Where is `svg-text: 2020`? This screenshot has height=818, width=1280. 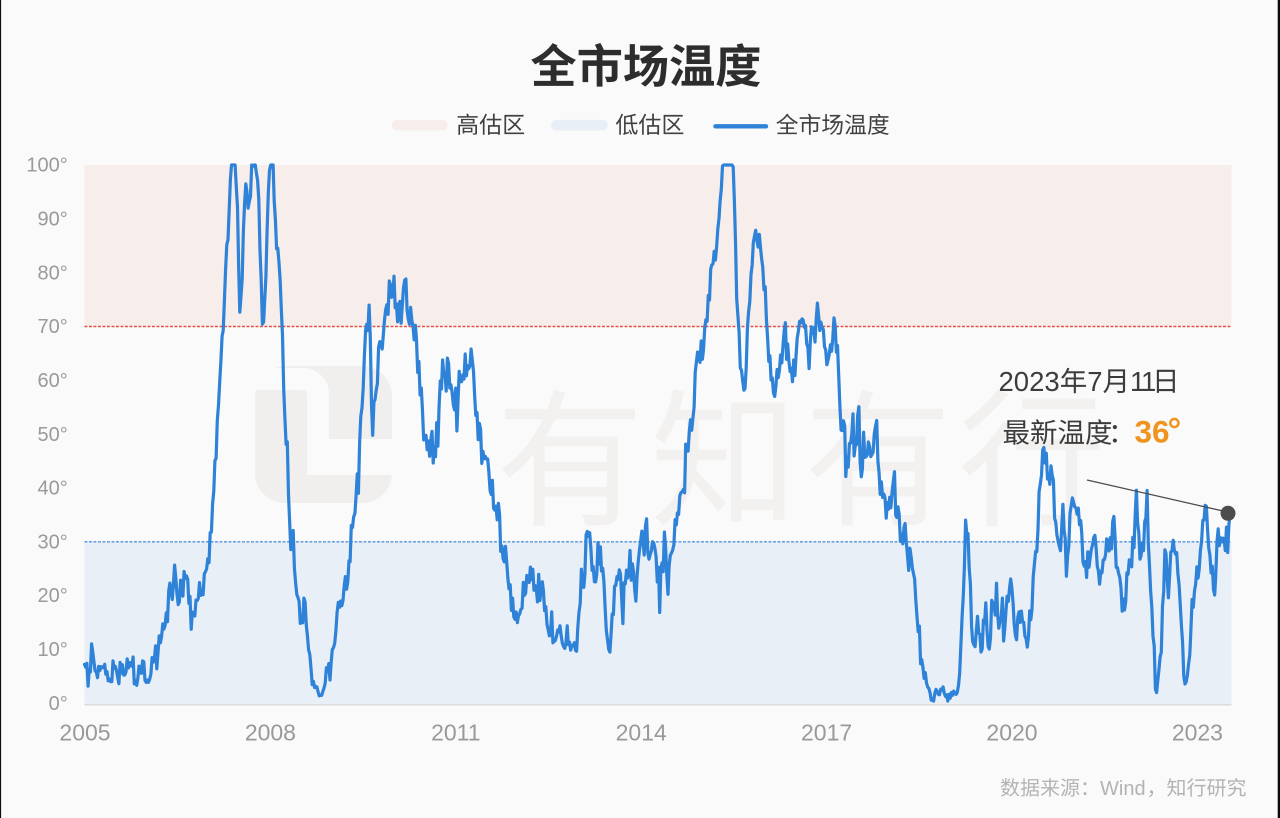 svg-text: 2020 is located at coordinates (1011, 732).